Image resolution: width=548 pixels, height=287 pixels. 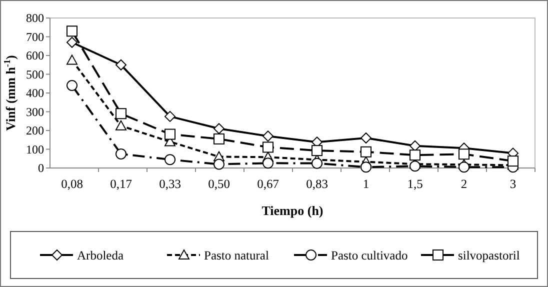 What do you see at coordinates (35, 111) in the screenshot?
I see `y-tick-label: 300` at bounding box center [35, 111].